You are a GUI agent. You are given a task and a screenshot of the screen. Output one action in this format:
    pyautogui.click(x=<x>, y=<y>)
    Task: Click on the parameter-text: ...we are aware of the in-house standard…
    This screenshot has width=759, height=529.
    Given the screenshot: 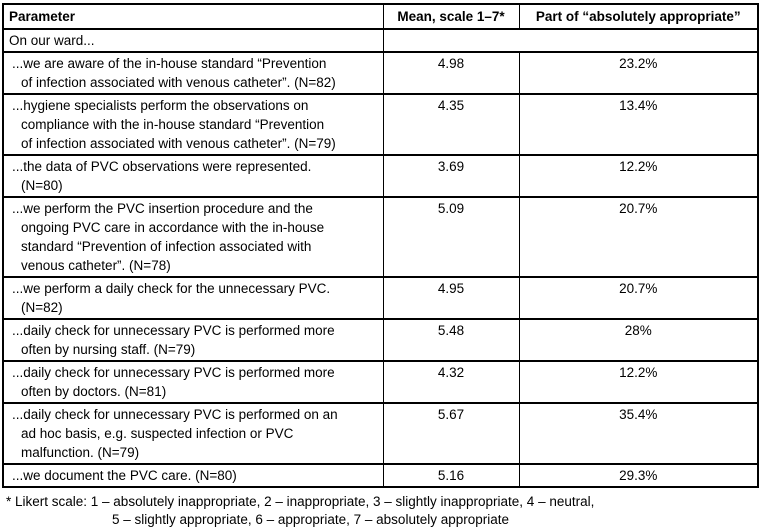 What is the action you would take?
    pyautogui.click(x=174, y=73)
    